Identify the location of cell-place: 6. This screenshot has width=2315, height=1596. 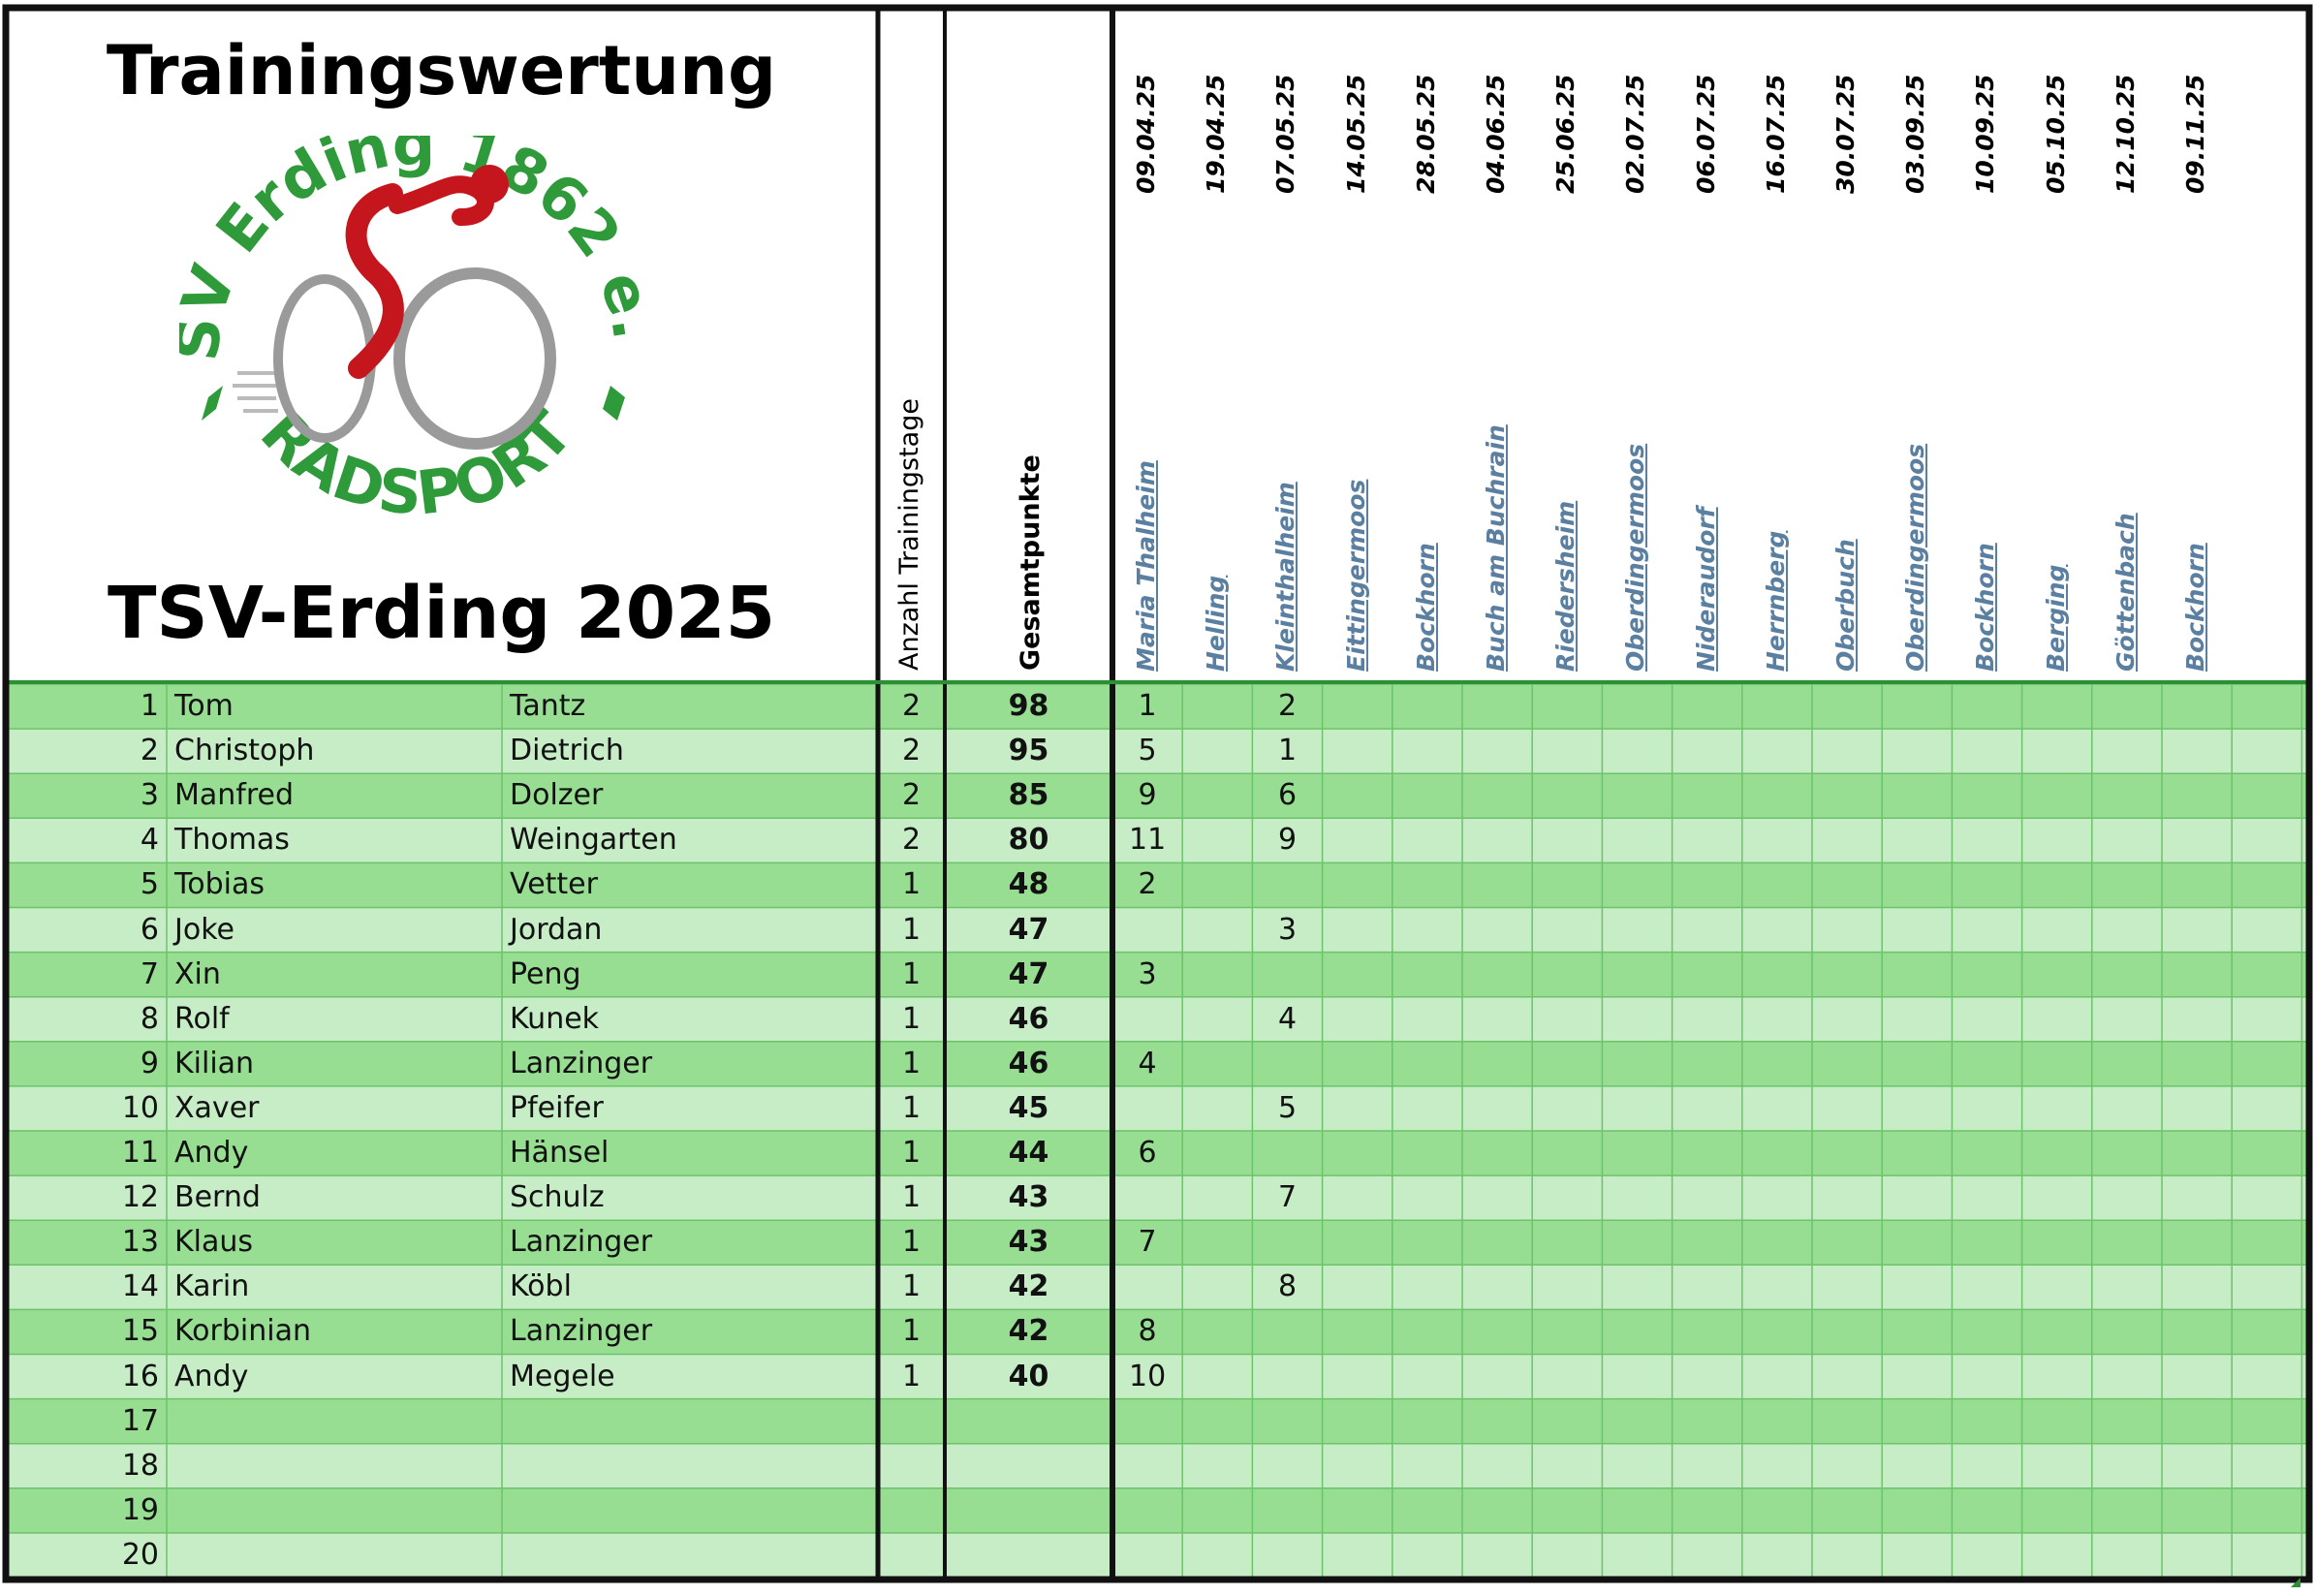
(1287, 795).